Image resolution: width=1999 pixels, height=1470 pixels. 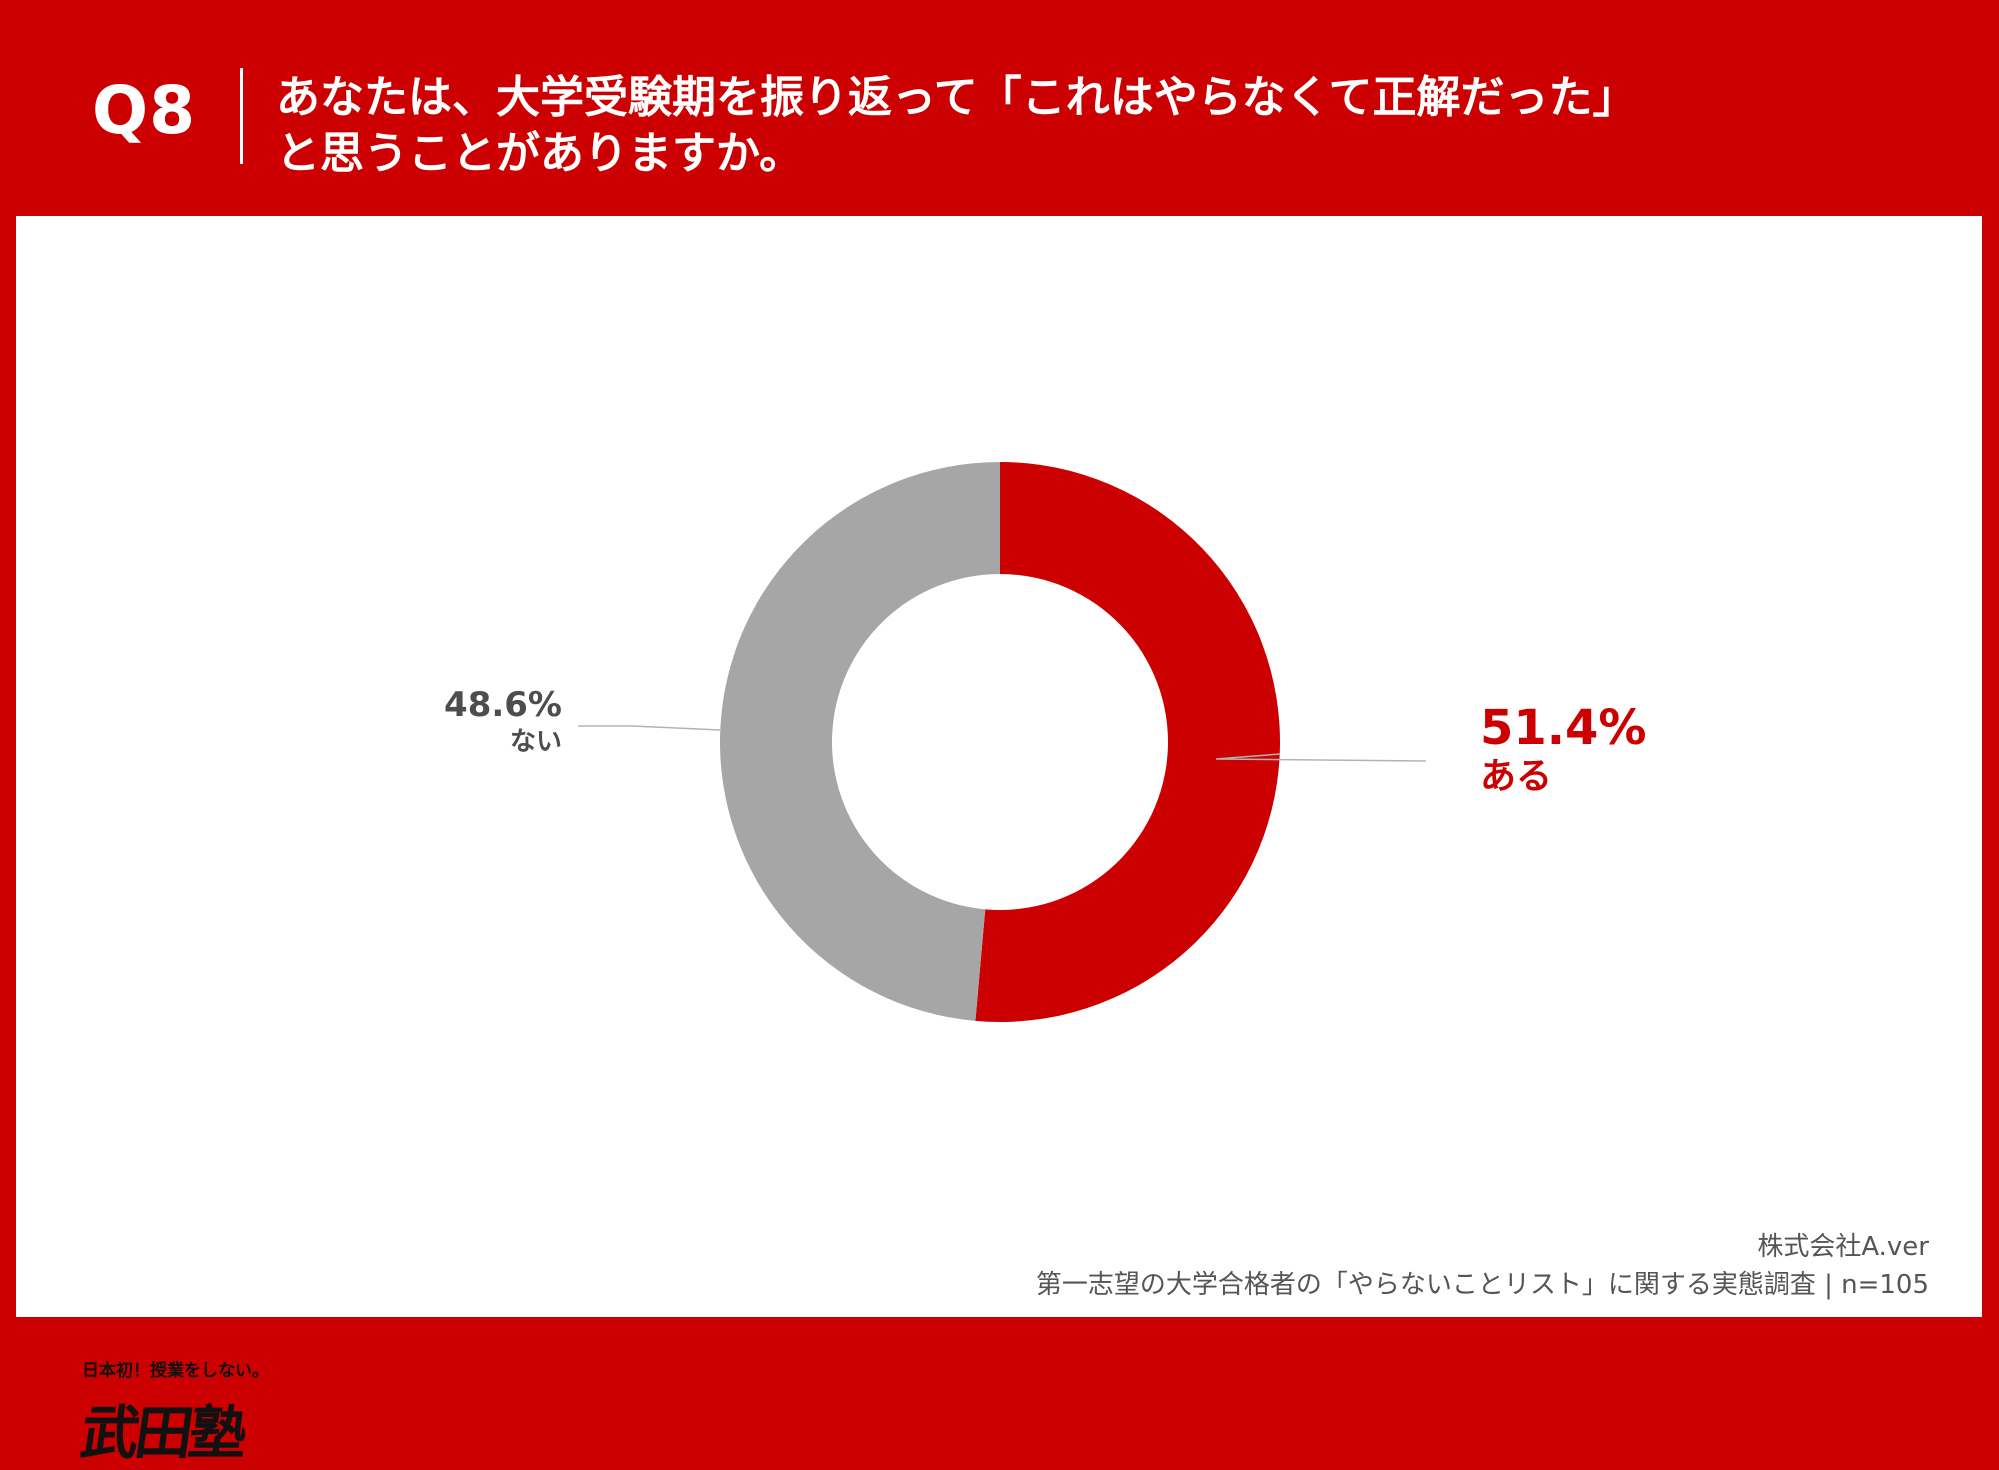 I want to click on question-line-1: あなたは、大学受験期を振り返って「これはやらなくて正解だった」, so click(x=956, y=97).